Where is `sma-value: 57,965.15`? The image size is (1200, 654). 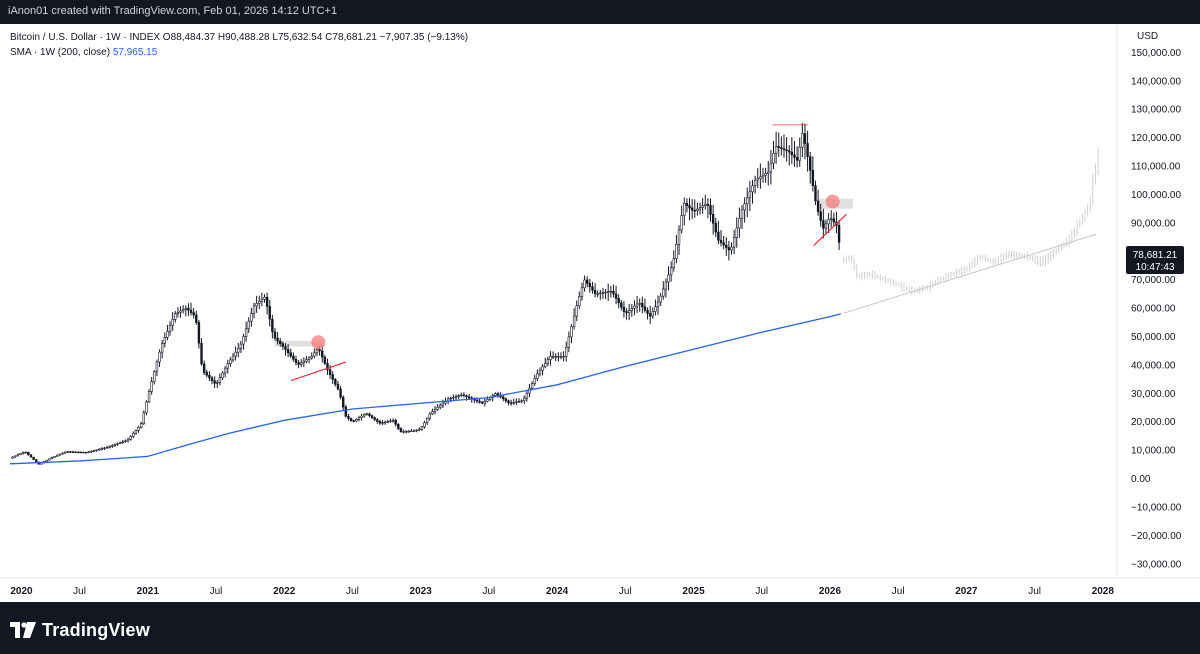 sma-value: 57,965.15 is located at coordinates (135, 52).